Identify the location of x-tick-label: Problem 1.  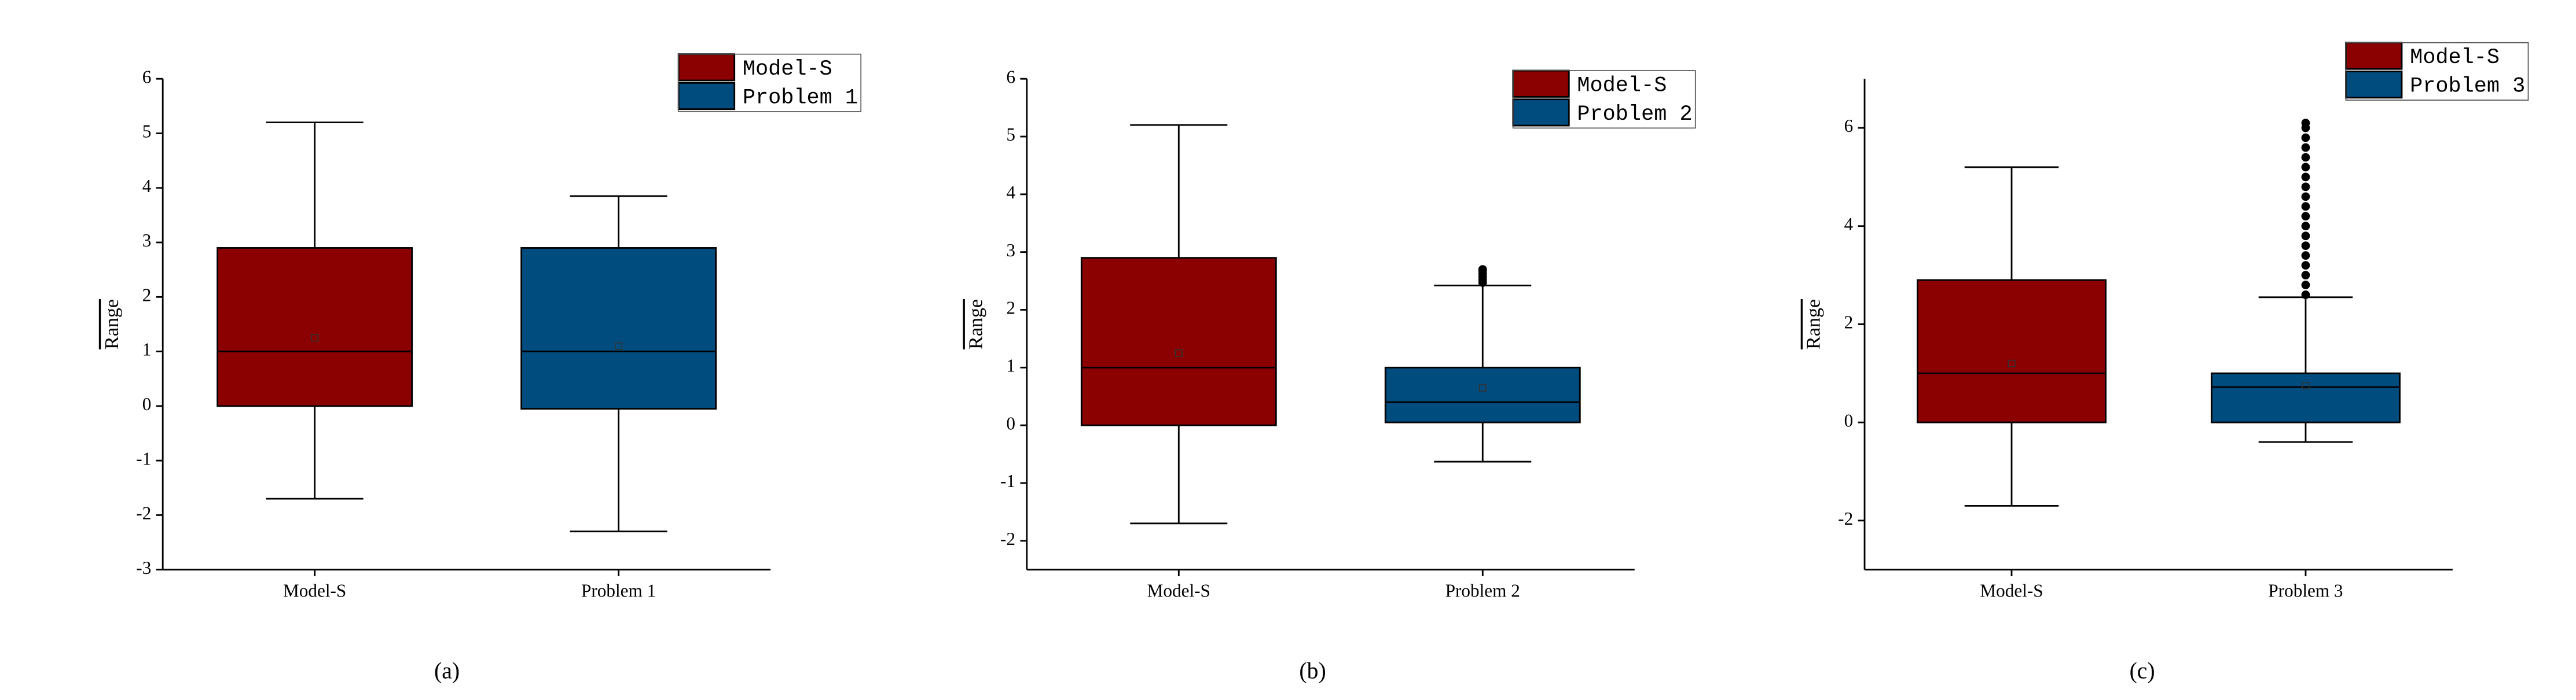
(618, 591).